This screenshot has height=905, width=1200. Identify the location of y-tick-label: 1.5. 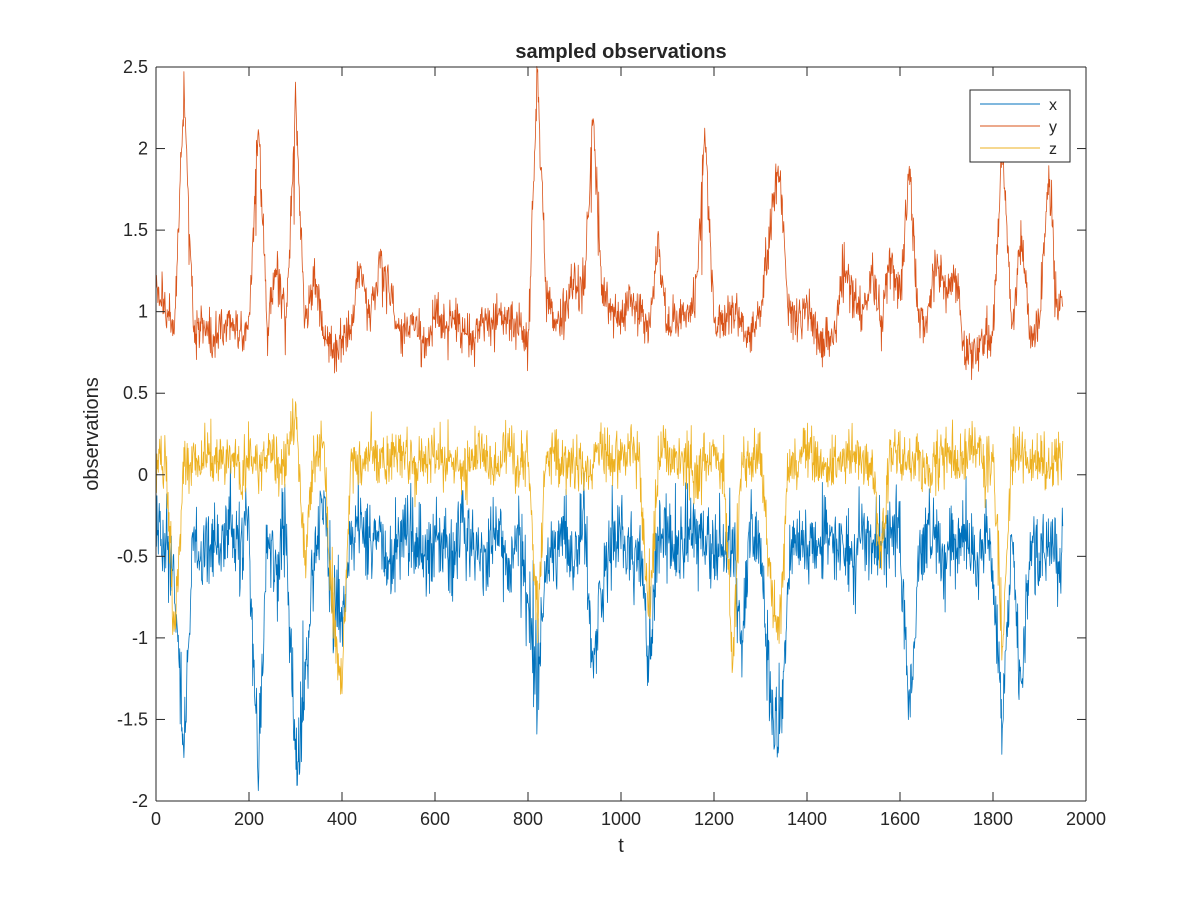
(135, 230).